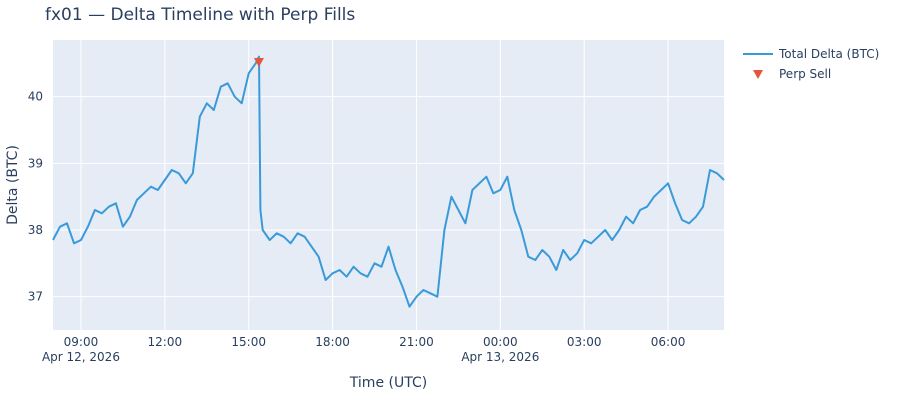 The image size is (900, 400). What do you see at coordinates (35, 163) in the screenshot?
I see `y-tick-label: 39` at bounding box center [35, 163].